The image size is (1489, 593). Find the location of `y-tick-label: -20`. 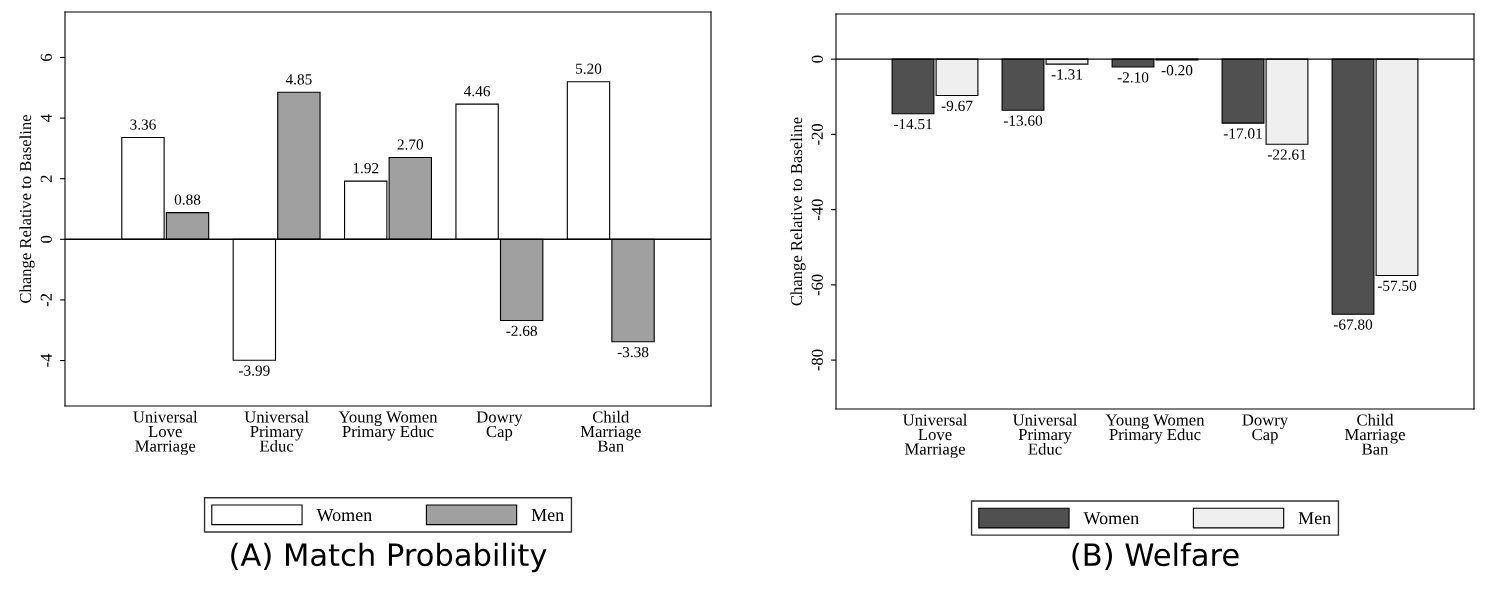

y-tick-label: -20 is located at coordinates (817, 134).